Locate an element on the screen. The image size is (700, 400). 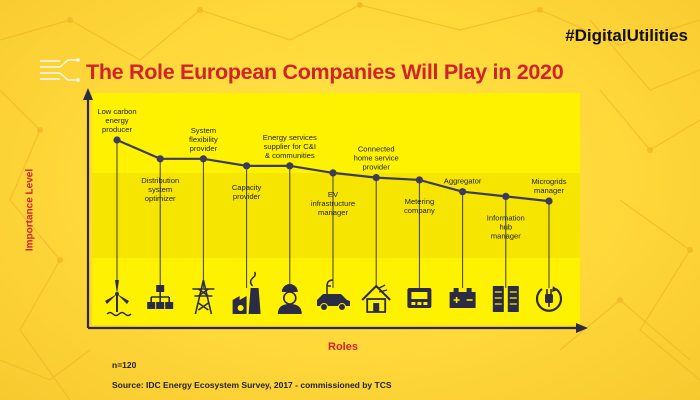
category-label: flexibility is located at coordinates (203, 139).